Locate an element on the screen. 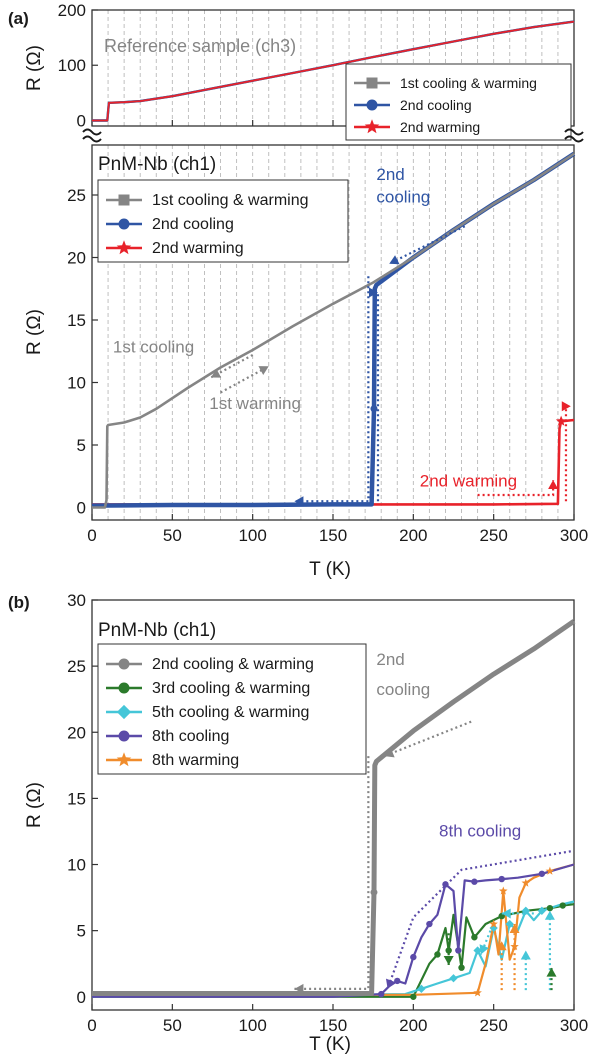 The height and width of the screenshot is (1059, 605). y-tick-label: 5 is located at coordinates (81, 445).